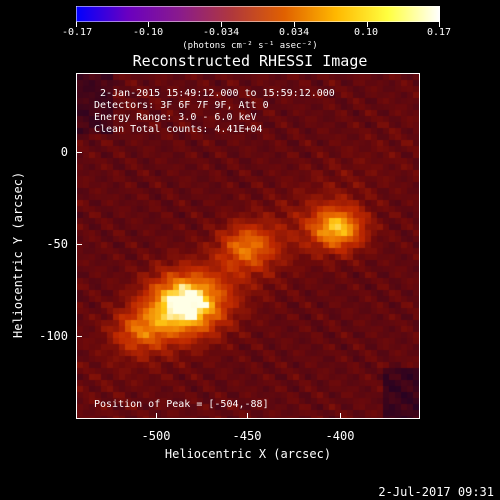 The image size is (500, 500). What do you see at coordinates (366, 32) in the screenshot?
I see `colorbar-tick-label: 0.10` at bounding box center [366, 32].